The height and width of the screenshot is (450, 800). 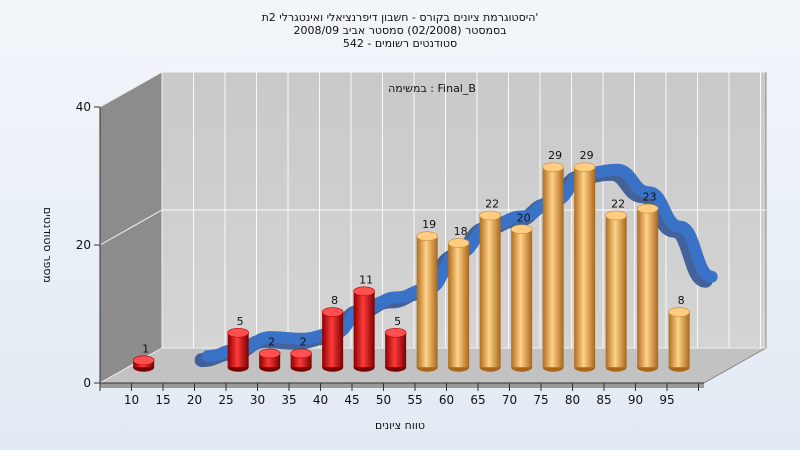 What do you see at coordinates (401, 394) in the screenshot?
I see `x-axis: 10 15 20 25 30 35 40 45 50 55 60 65 70 75 80 85 90 95` at bounding box center [401, 394].